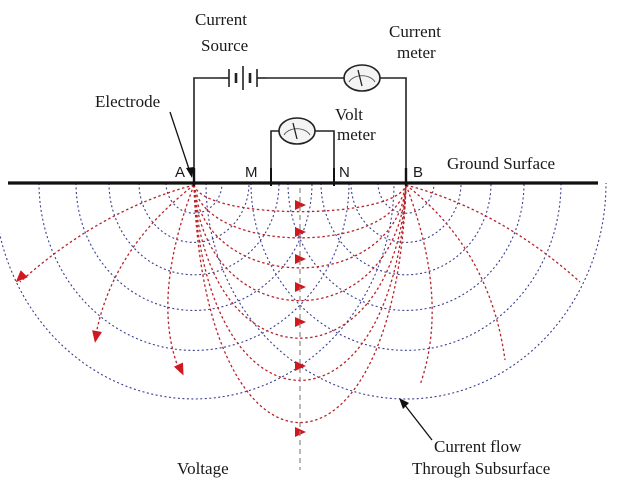  What do you see at coordinates (203, 468) in the screenshot?
I see `voltage-label: Voltage` at bounding box center [203, 468].